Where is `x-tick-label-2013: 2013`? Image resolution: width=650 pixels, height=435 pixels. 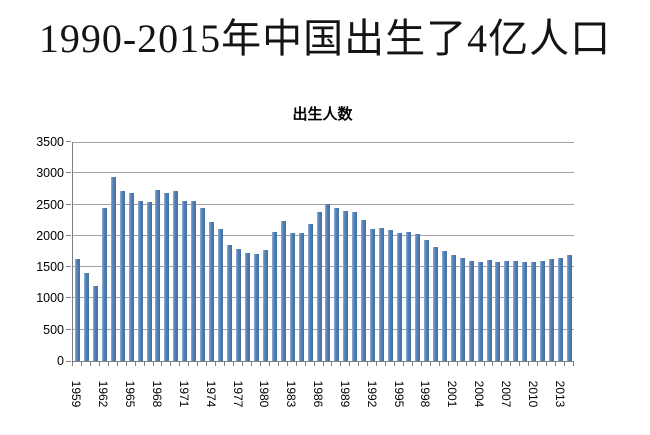
x-tick-label-2013: 2013 is located at coordinates (559, 394).